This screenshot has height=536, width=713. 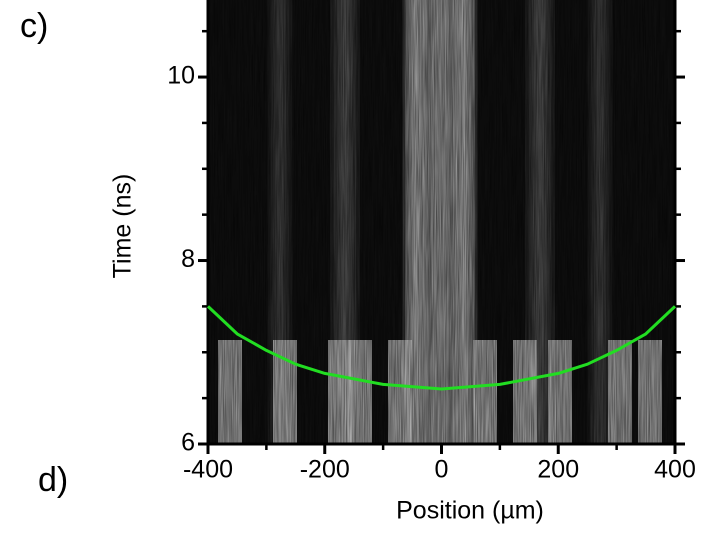 I want to click on fit-curve, so click(x=441, y=348).